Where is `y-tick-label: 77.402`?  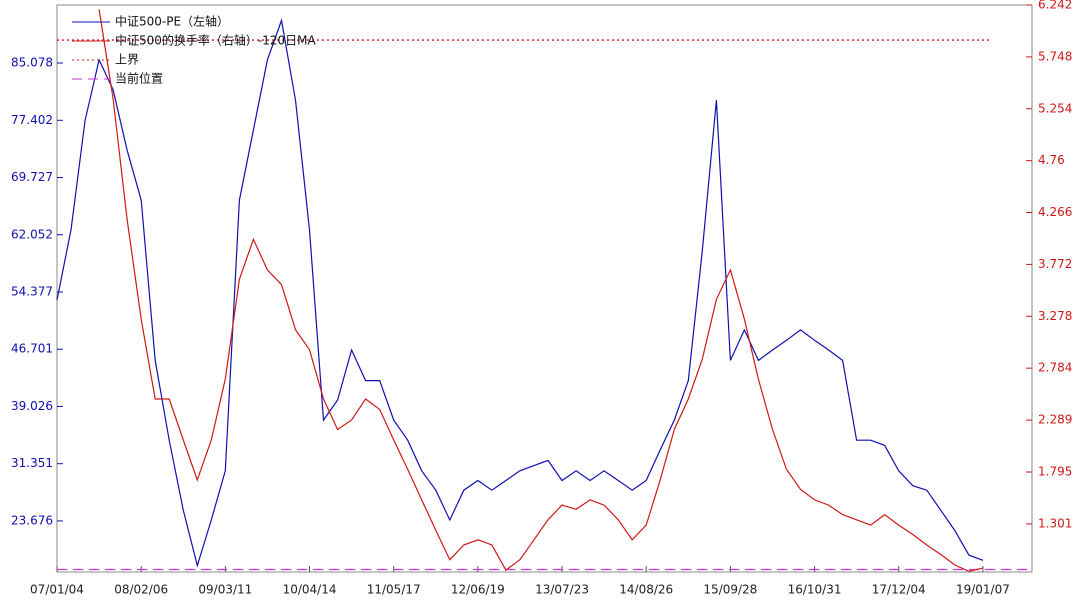
y-tick-label: 77.402 is located at coordinates (32, 120).